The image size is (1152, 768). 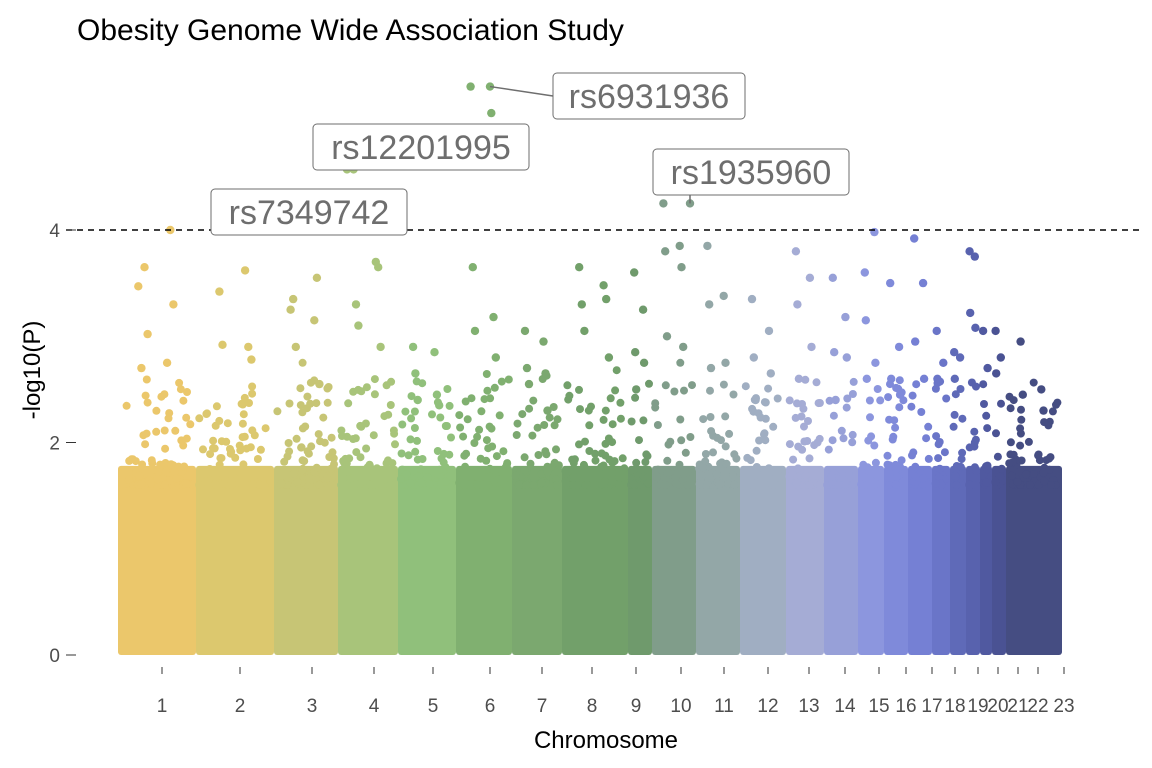 What do you see at coordinates (808, 706) in the screenshot?
I see `x-tick-label: 13` at bounding box center [808, 706].